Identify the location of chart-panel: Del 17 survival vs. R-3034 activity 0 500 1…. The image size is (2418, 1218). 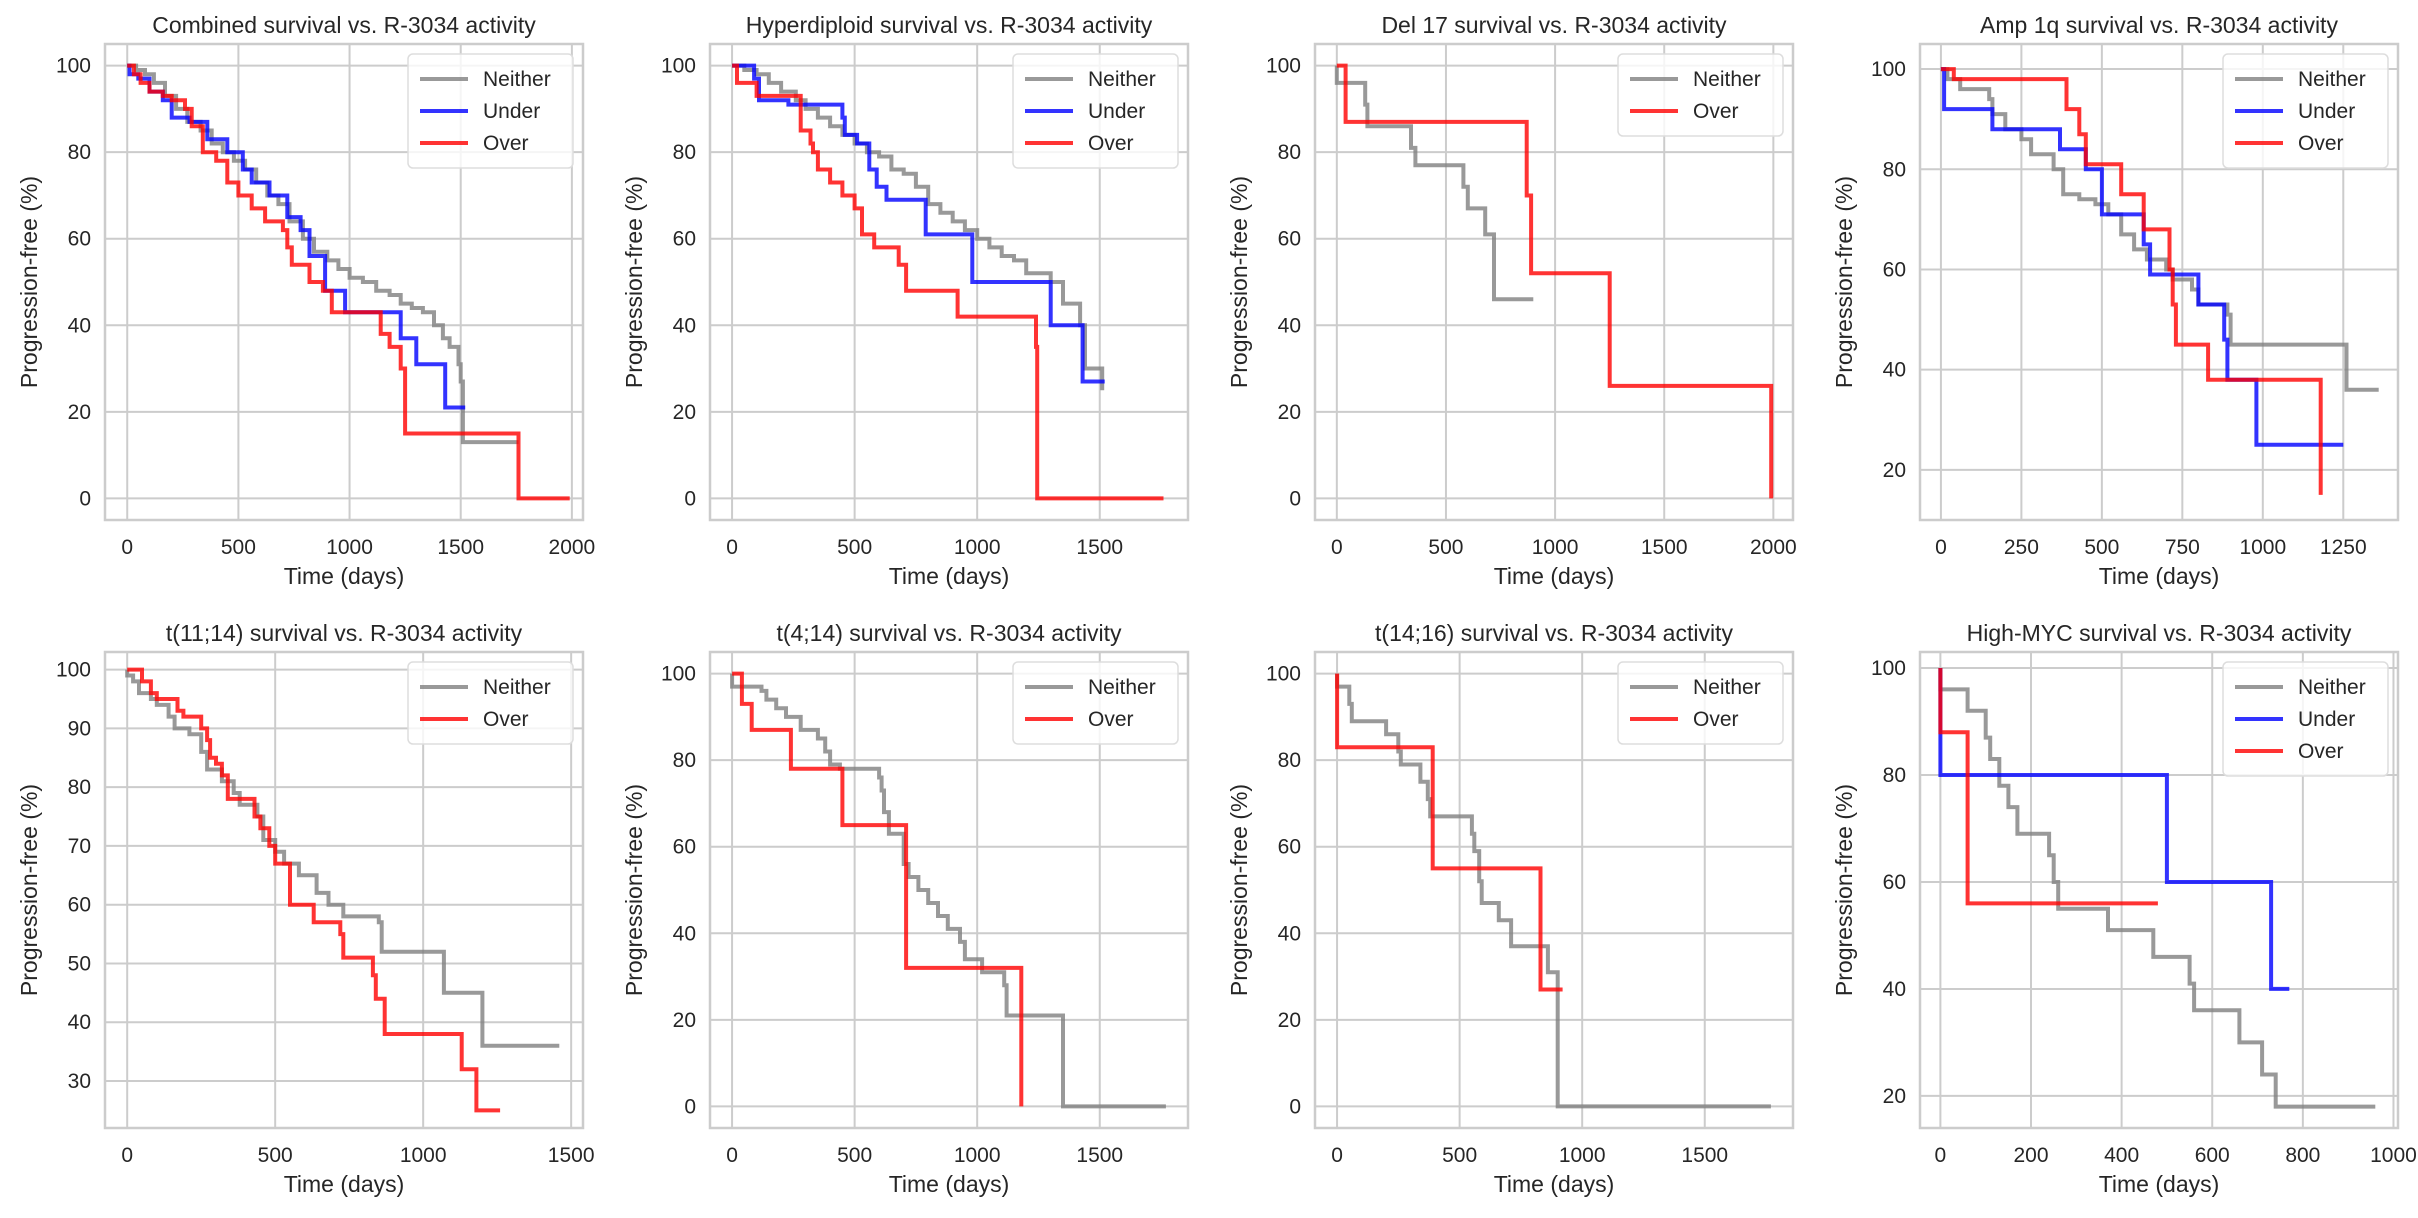
(1511, 300).